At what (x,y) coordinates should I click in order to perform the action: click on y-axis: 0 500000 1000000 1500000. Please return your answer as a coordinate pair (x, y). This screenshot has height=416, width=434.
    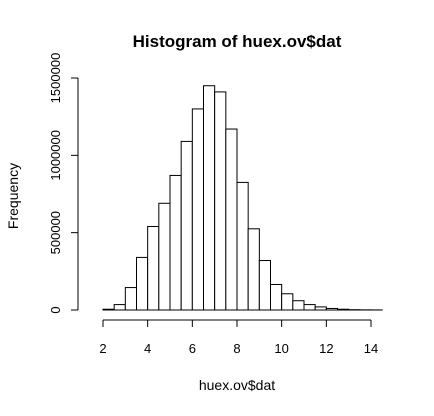
    Looking at the image, I should click on (63, 183).